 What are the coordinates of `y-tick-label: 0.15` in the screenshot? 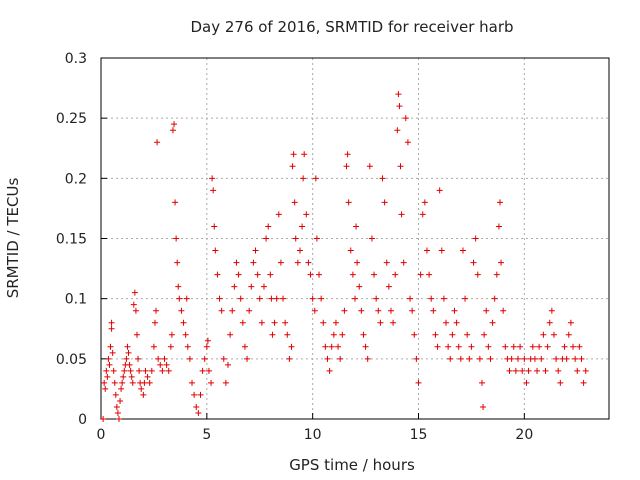 It's located at (71, 240).